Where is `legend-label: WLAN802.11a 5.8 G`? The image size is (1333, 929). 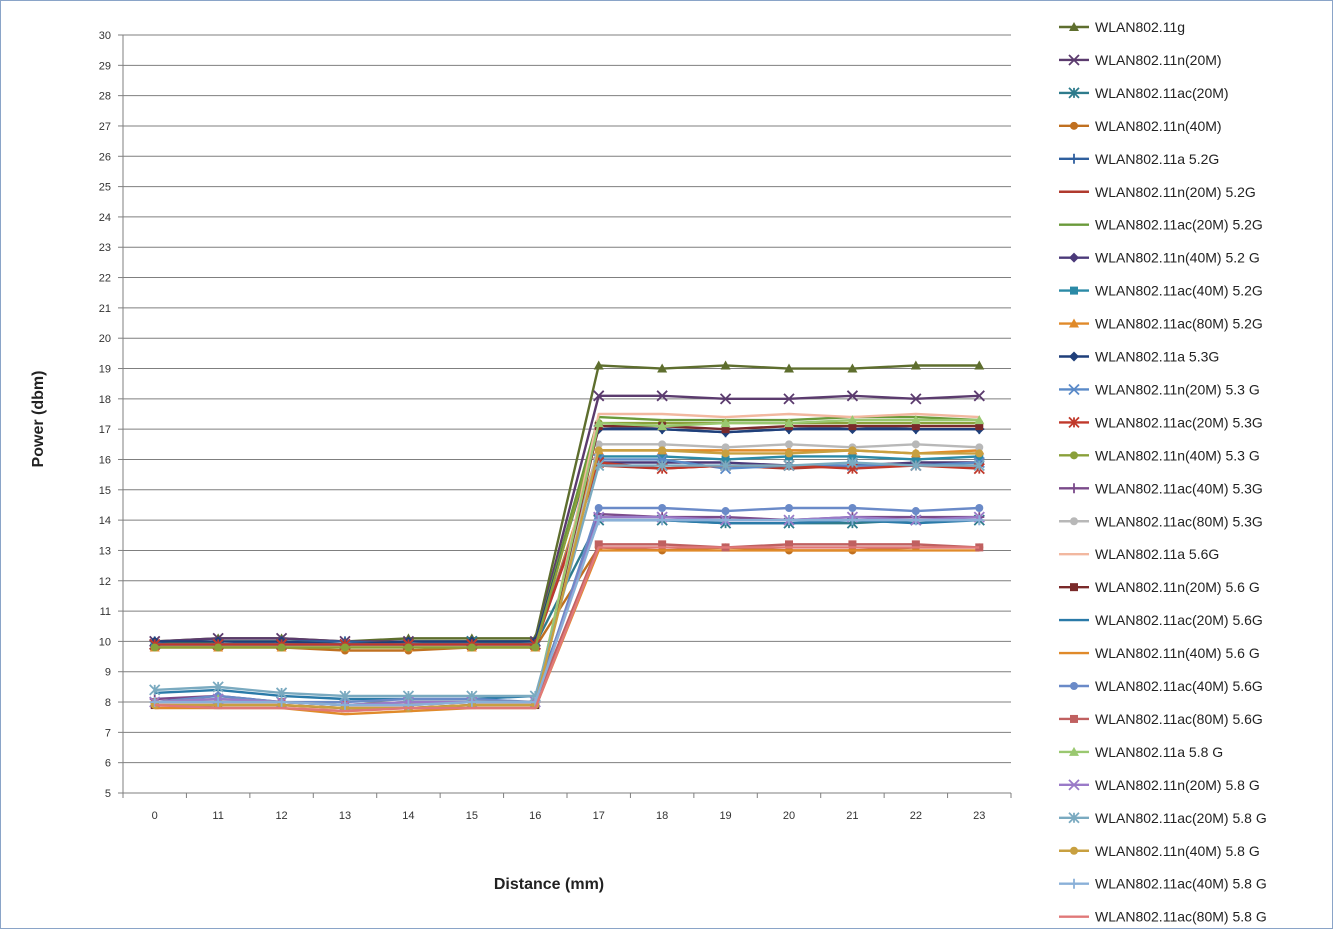
legend-label: WLAN802.11a 5.8 G is located at coordinates (1159, 752).